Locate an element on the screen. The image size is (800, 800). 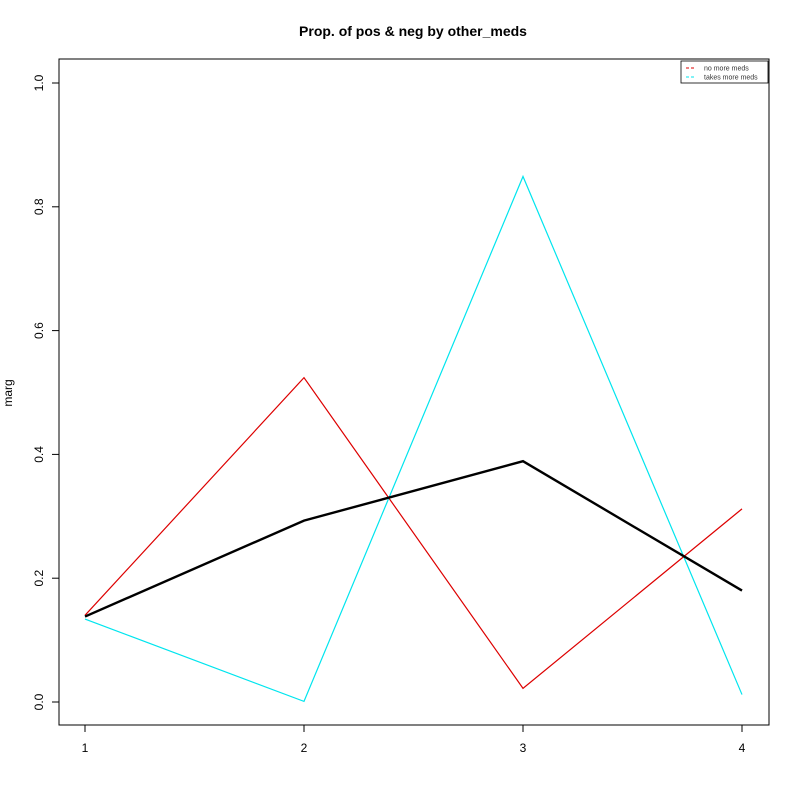
y-tick-label: 0.6 is located at coordinates (39, 330).